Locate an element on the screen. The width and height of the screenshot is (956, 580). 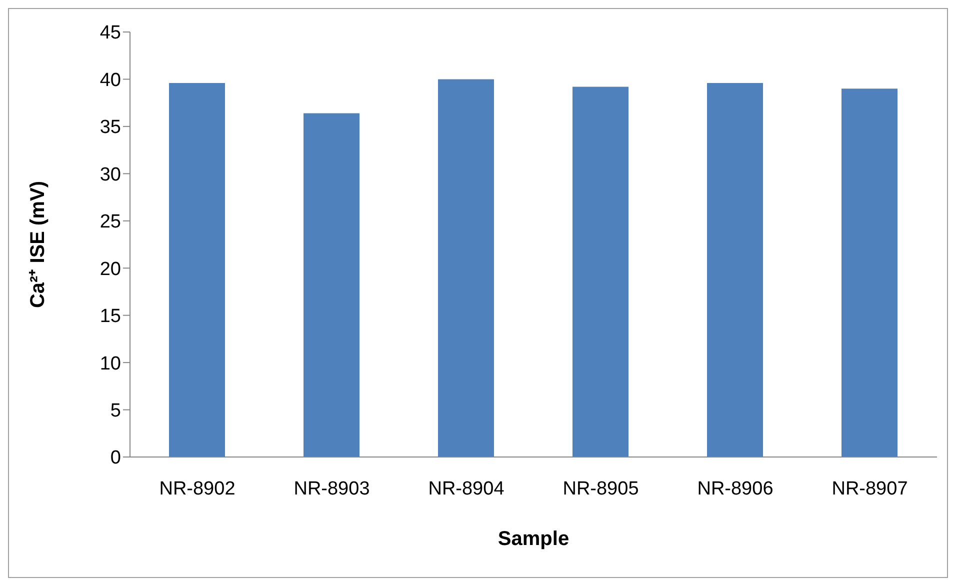
x-tick-label: NR-8906 is located at coordinates (735, 489).